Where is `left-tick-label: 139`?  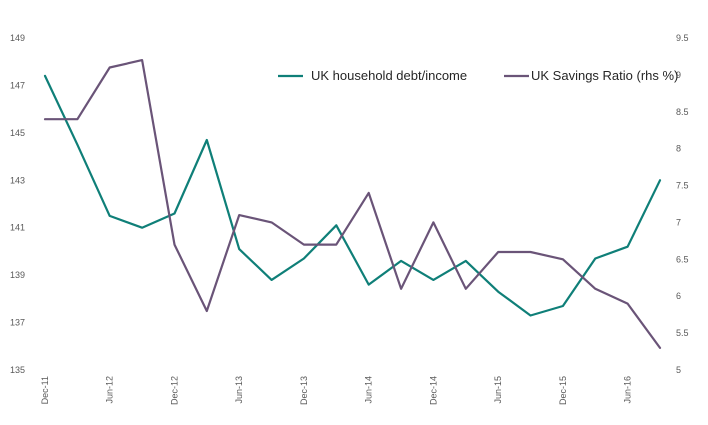 left-tick-label: 139 is located at coordinates (17, 275).